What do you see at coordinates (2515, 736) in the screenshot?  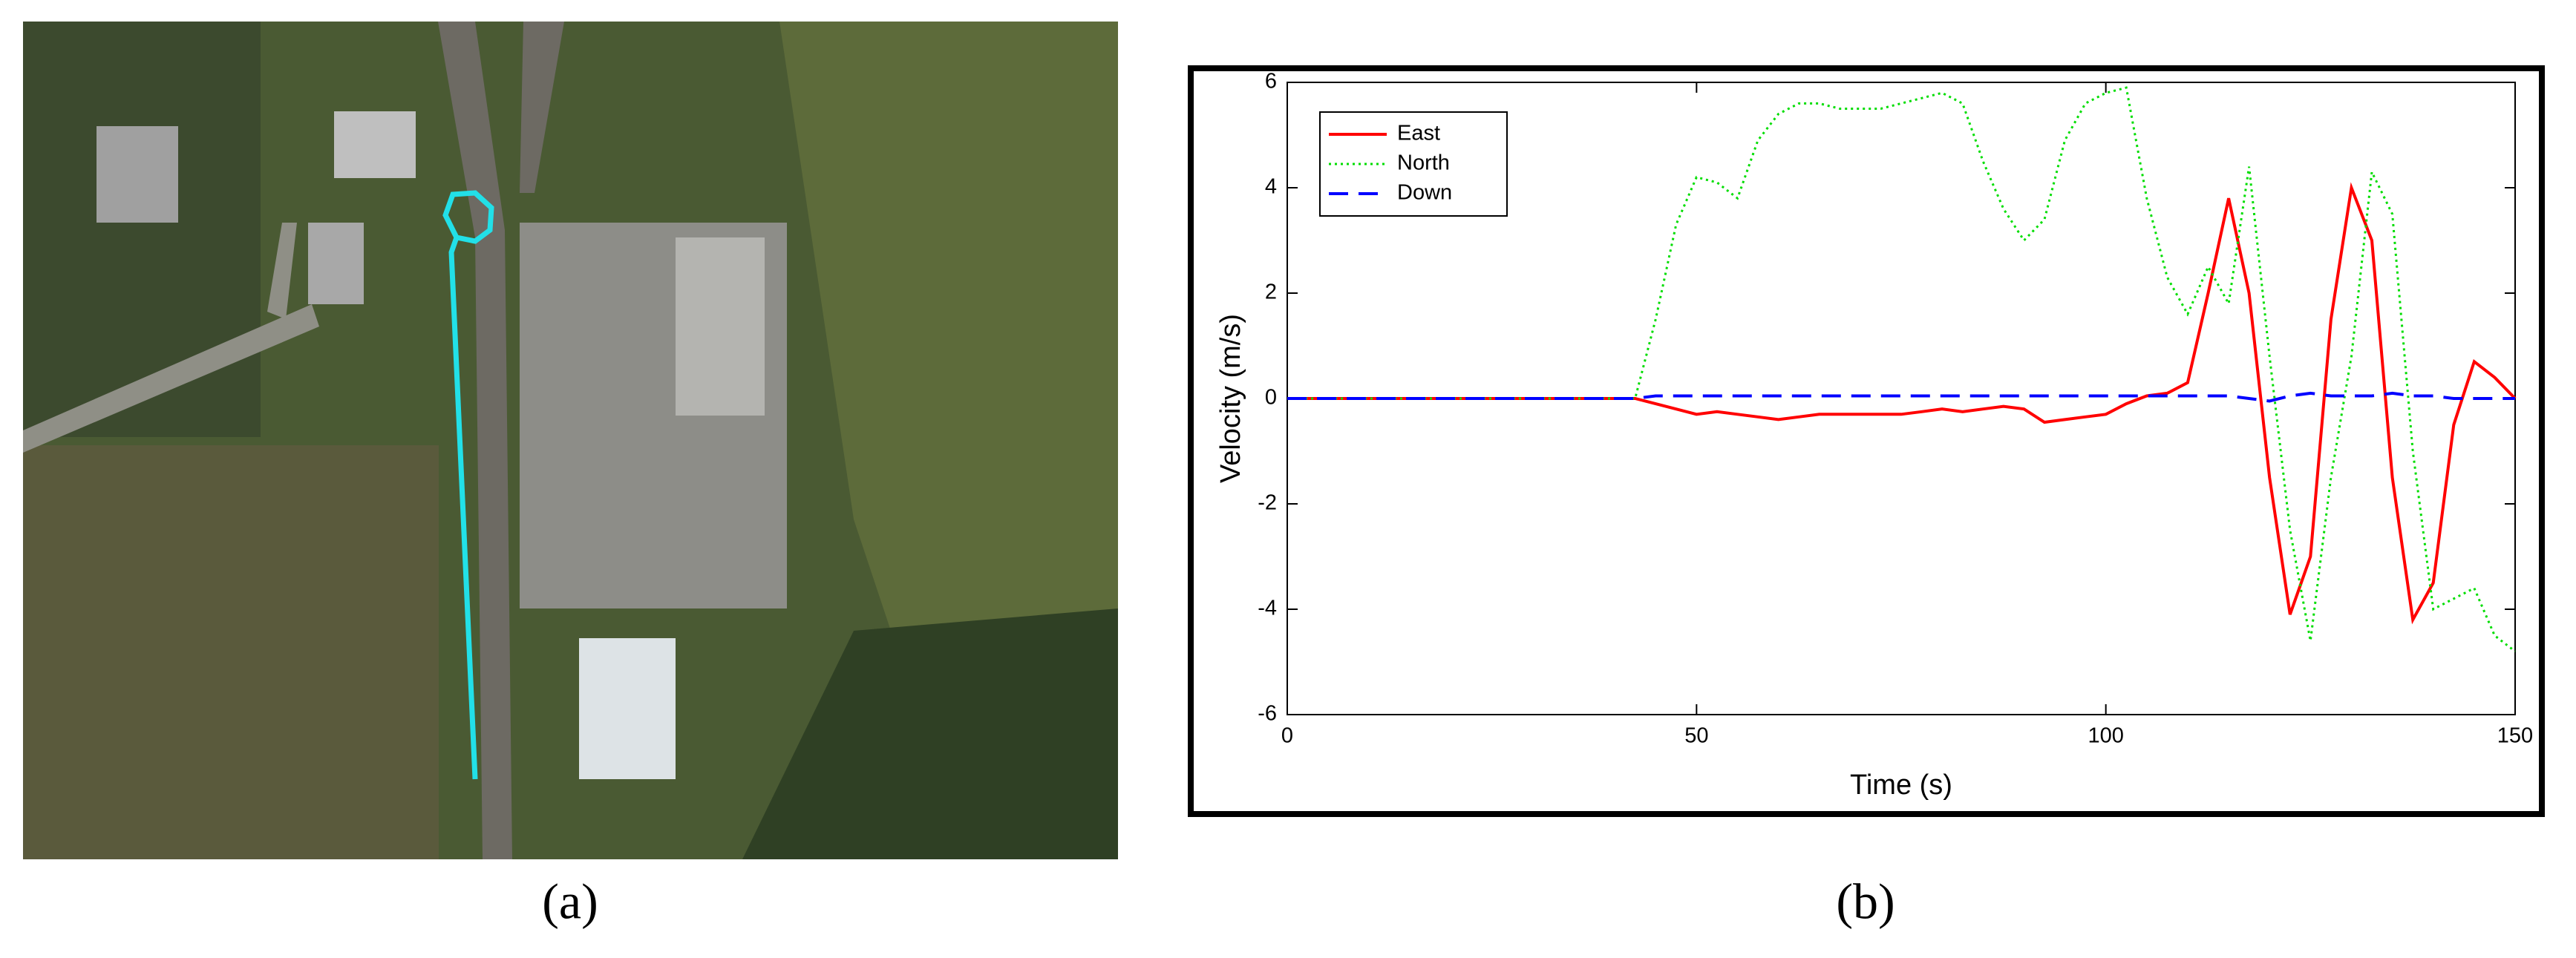 I see `x-tick-label: 150` at bounding box center [2515, 736].